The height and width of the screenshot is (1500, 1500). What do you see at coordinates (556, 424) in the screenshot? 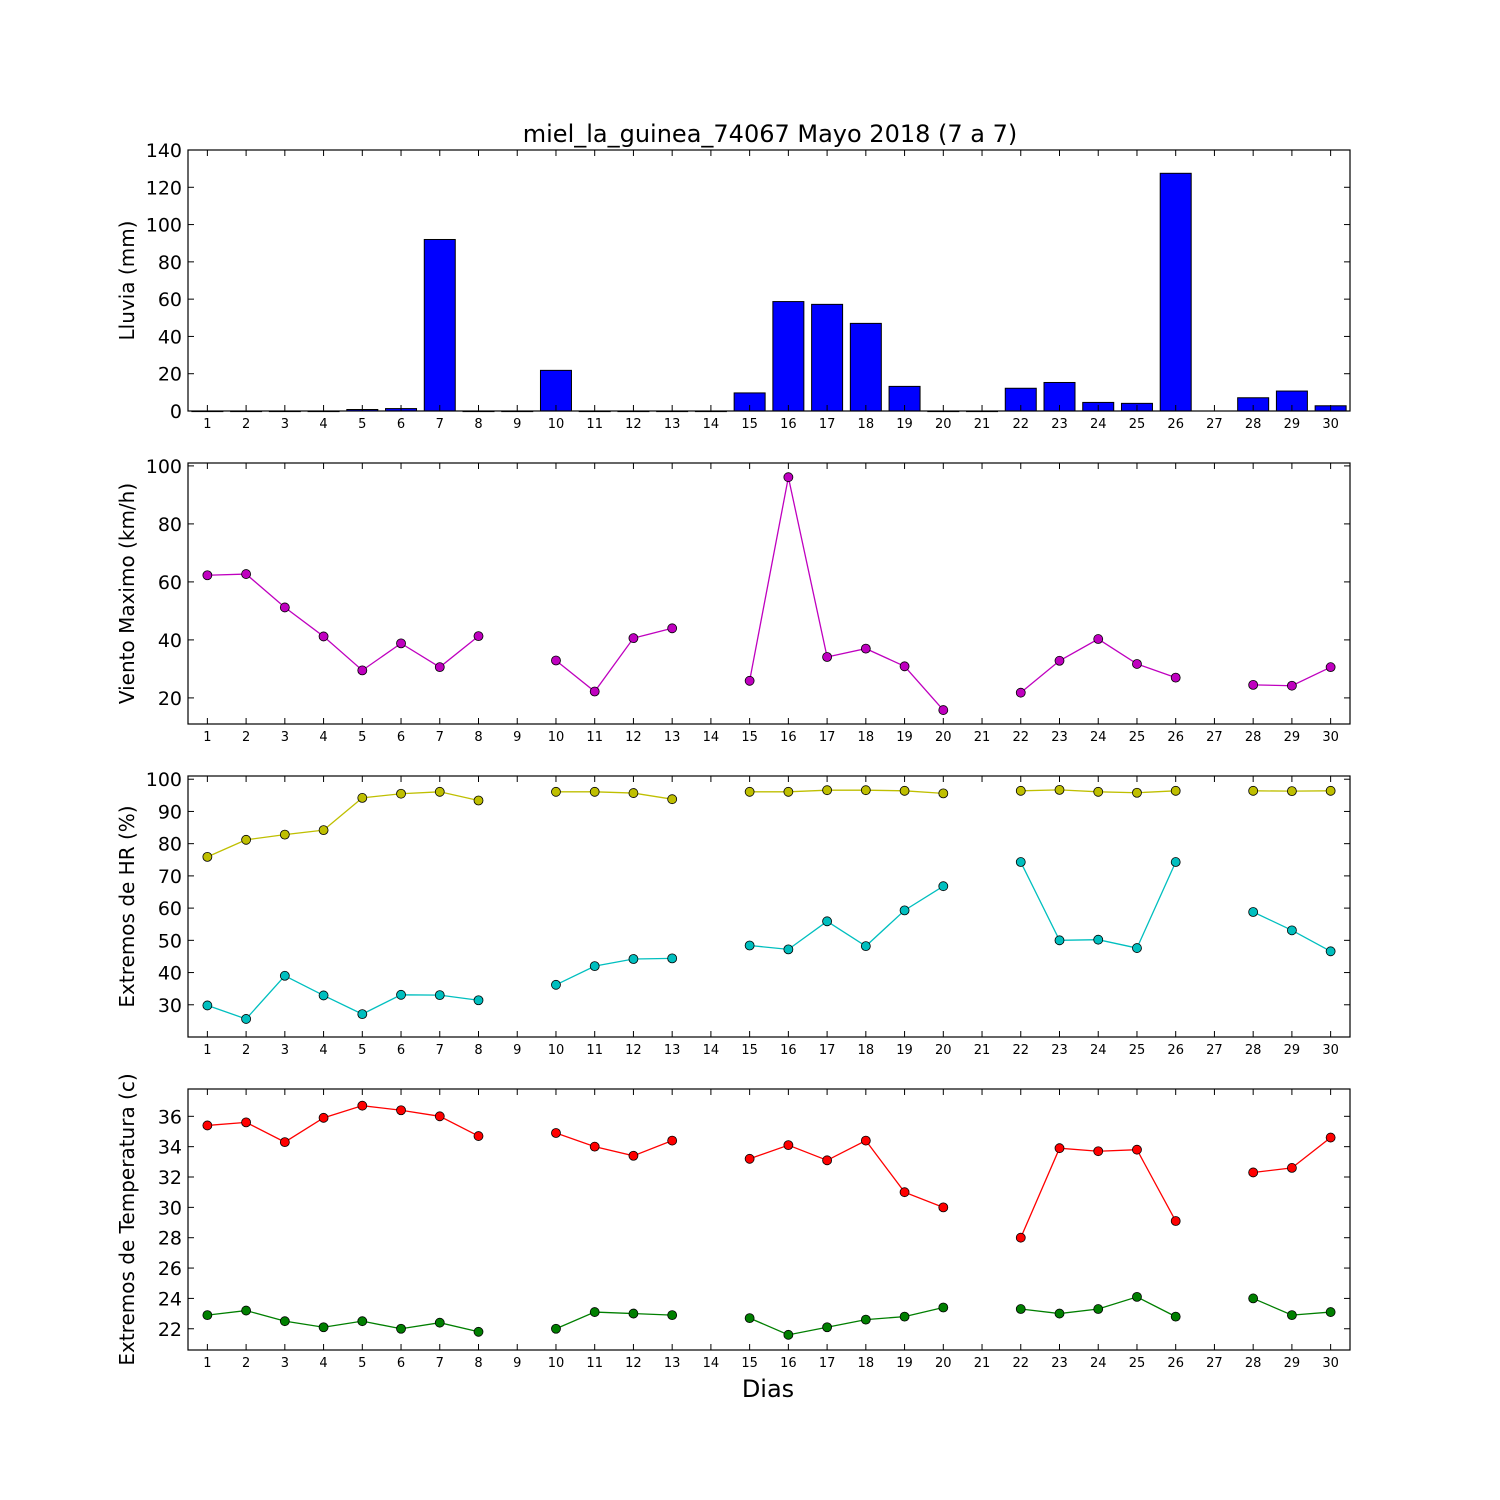
I see `xtick-label-lluvia-10: 10` at bounding box center [556, 424].